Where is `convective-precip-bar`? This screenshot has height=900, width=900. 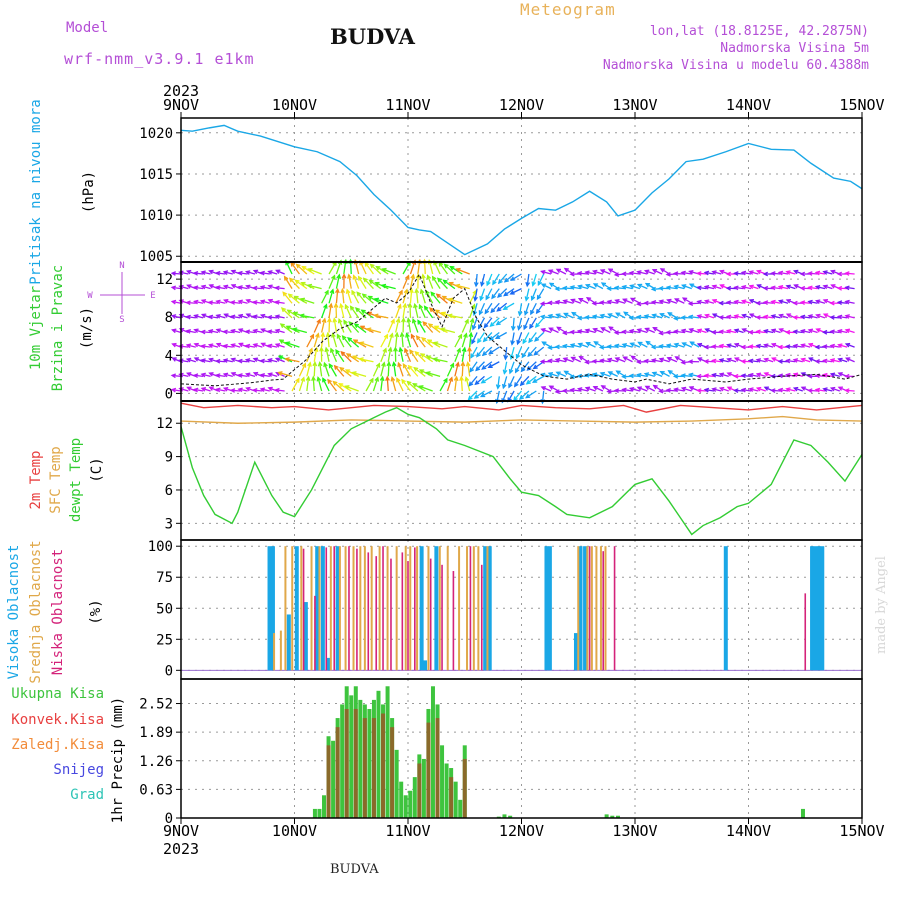
convective-precip-bar is located at coordinates (419, 790).